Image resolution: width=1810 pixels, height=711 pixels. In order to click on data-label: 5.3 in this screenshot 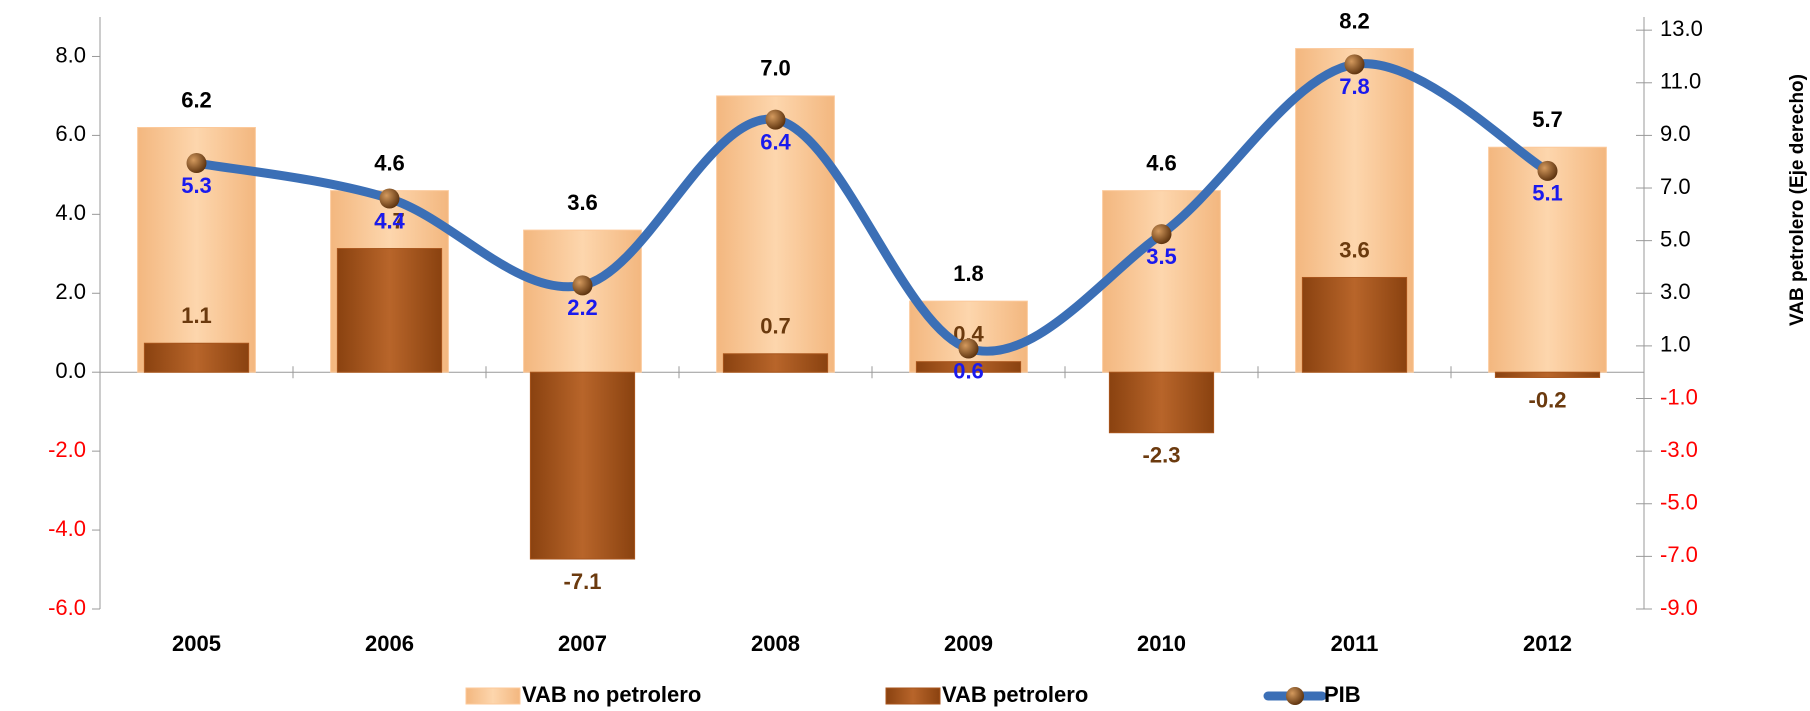, I will do `click(196, 185)`.